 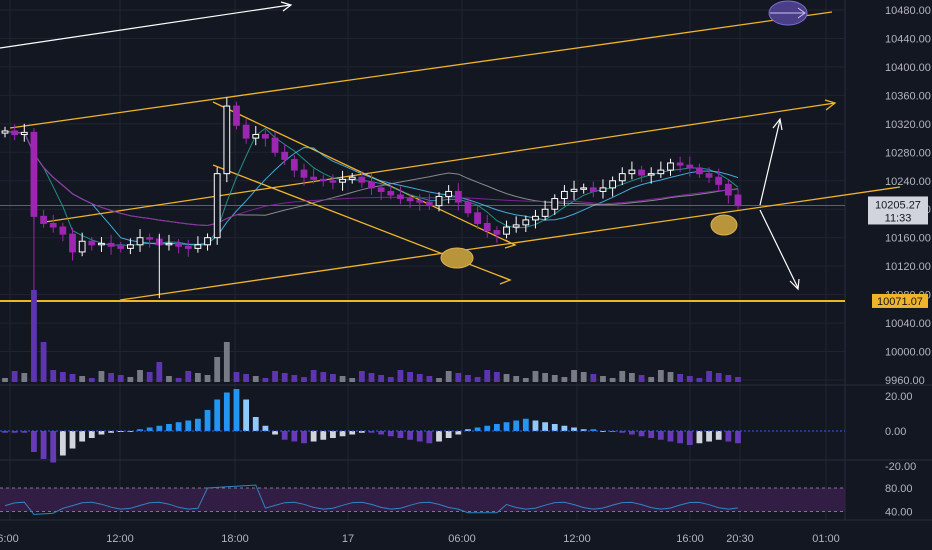 What do you see at coordinates (364, 173) in the screenshot?
I see `descending-upper-line` at bounding box center [364, 173].